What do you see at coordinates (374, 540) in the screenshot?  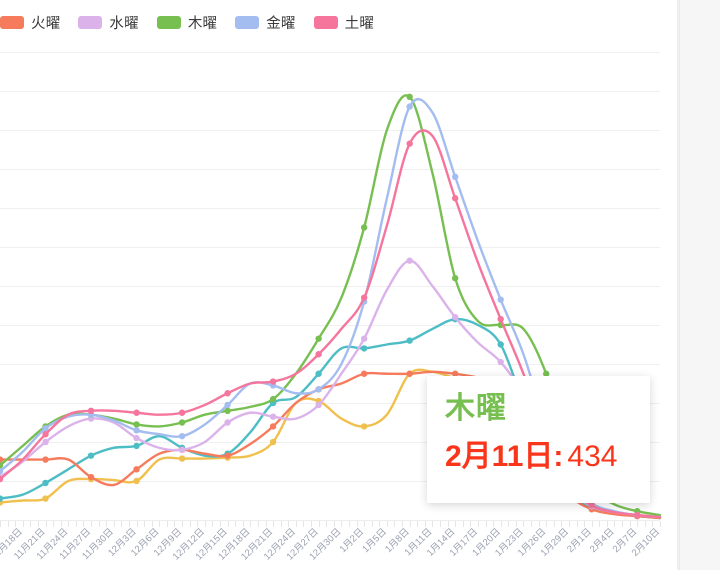 I see `x-axis-tick-label: 1月5日` at bounding box center [374, 540].